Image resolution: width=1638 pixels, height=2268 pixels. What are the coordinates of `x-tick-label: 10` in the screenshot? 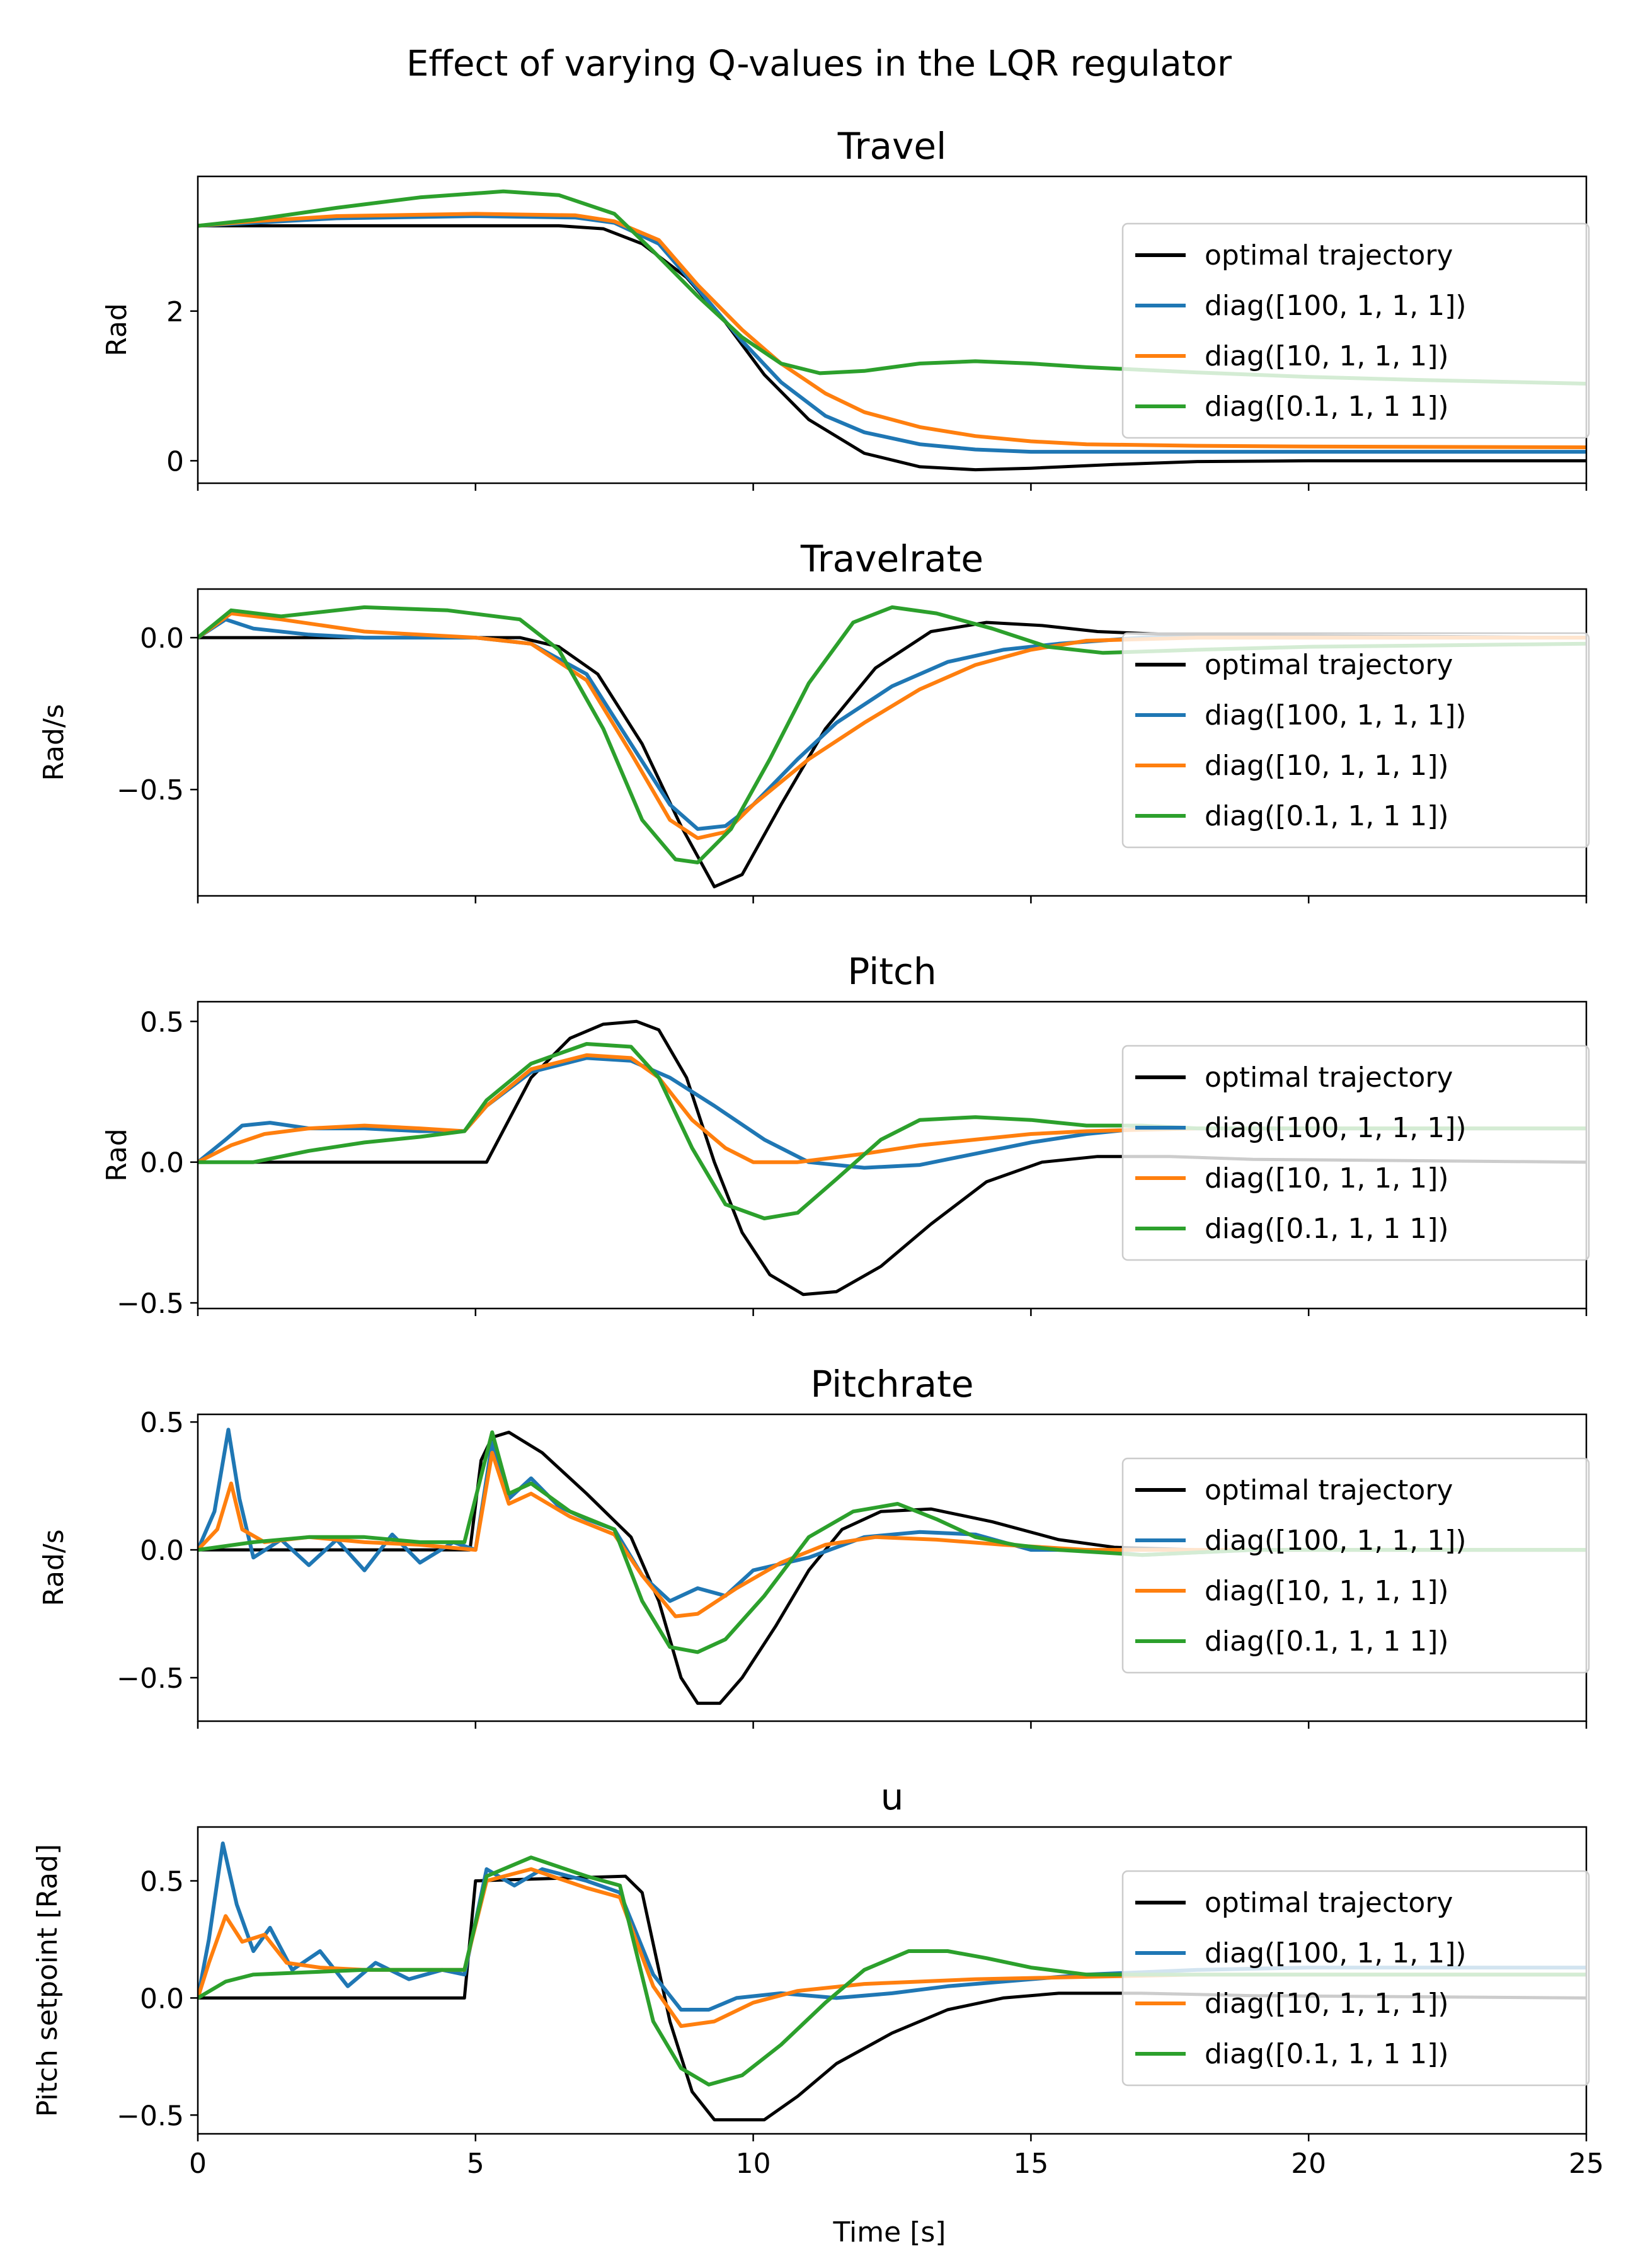 It's located at (753, 2164).